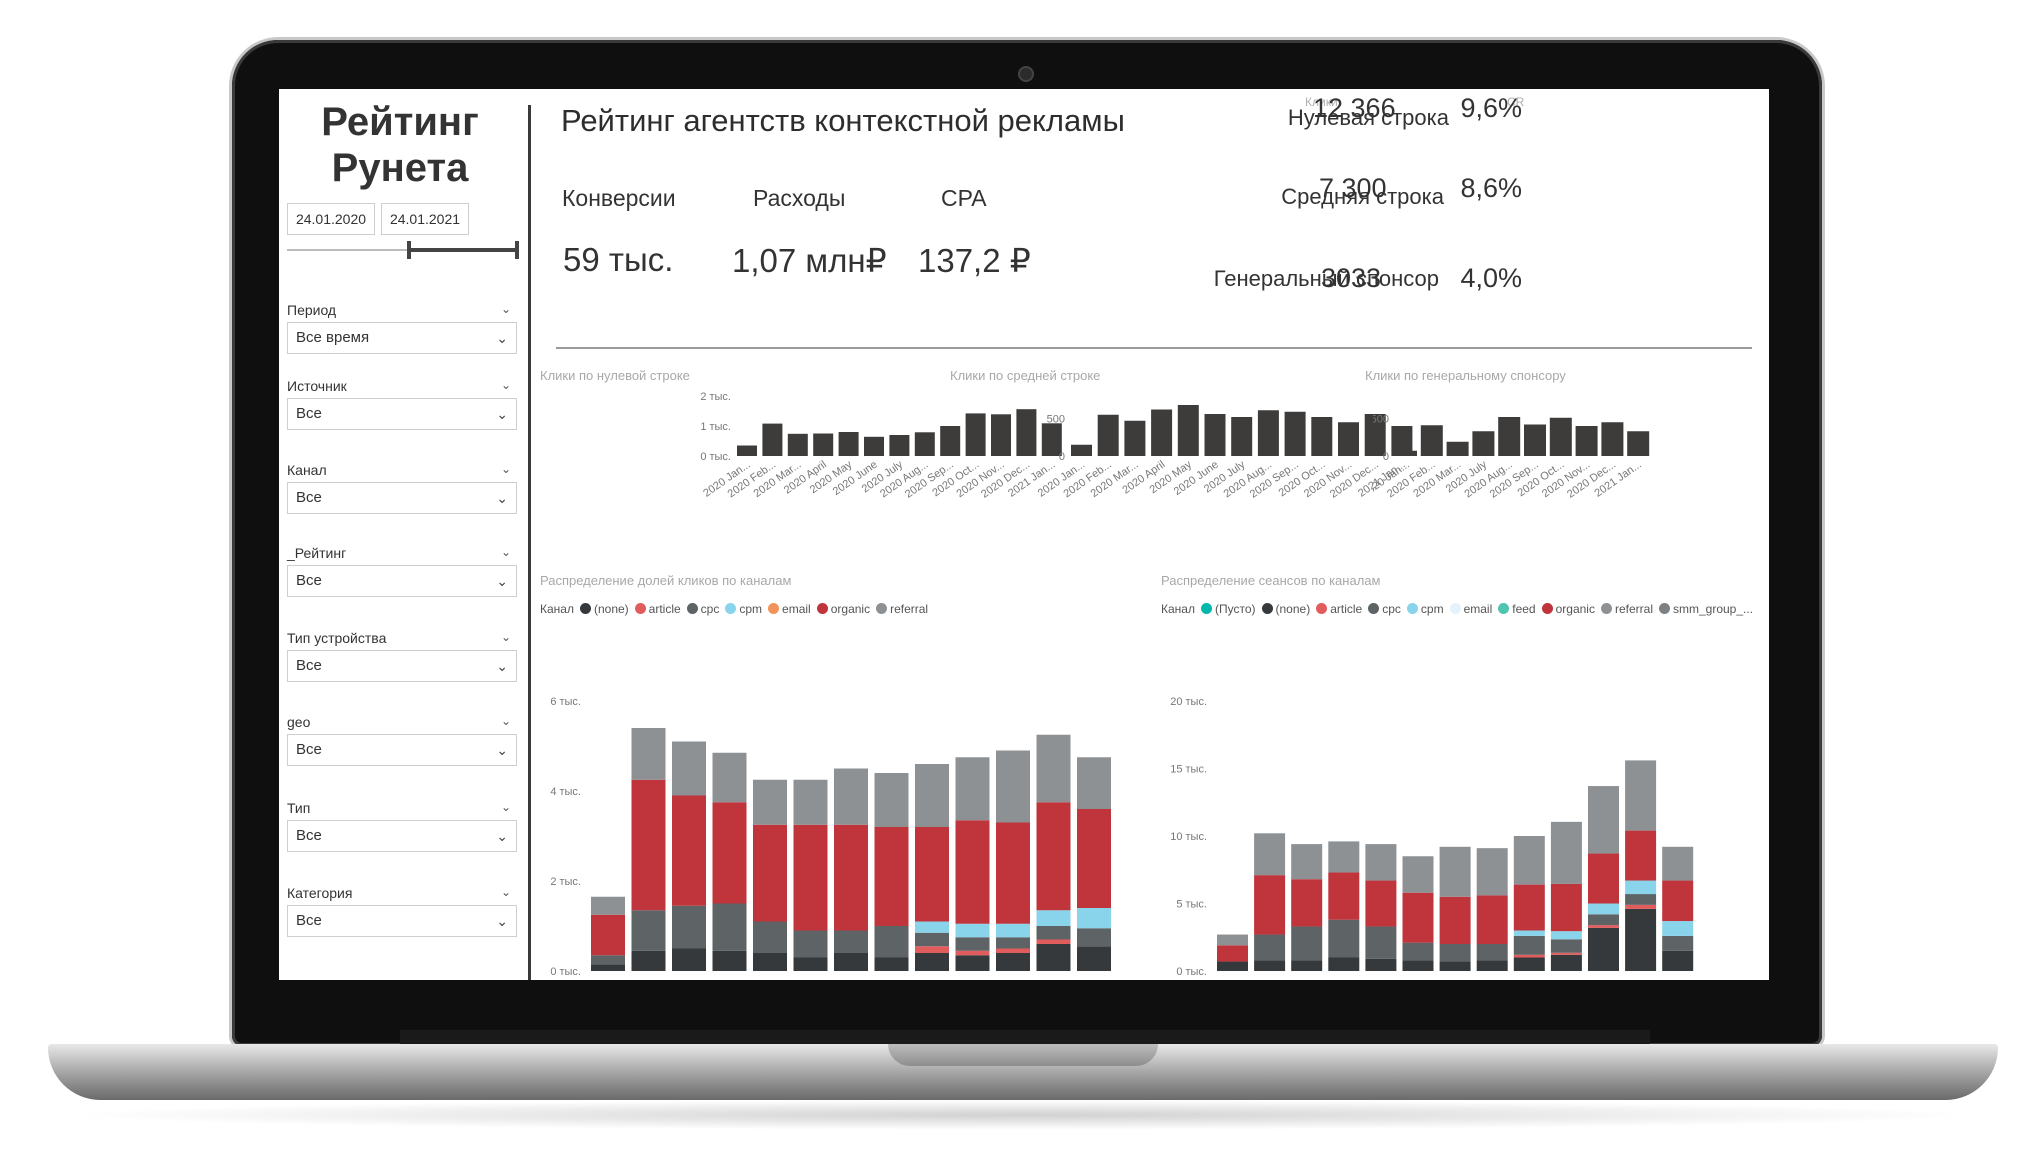  I want to click on legend-item: email, so click(1478, 609).